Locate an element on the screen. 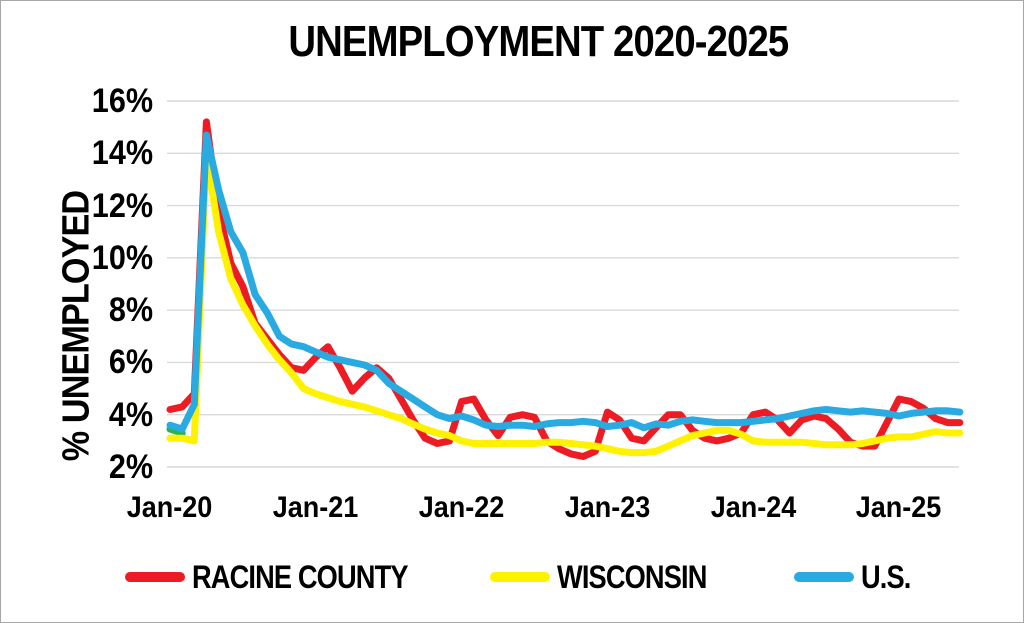 This screenshot has height=623, width=1024. x-tick-label-jan-22: Jan-22 is located at coordinates (461, 507).